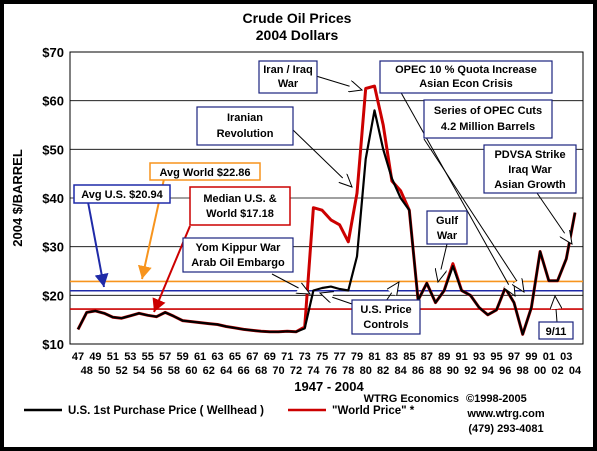 The width and height of the screenshot is (597, 451). Describe the element at coordinates (87, 371) in the screenshot. I see `x-tick-label: 48` at that location.